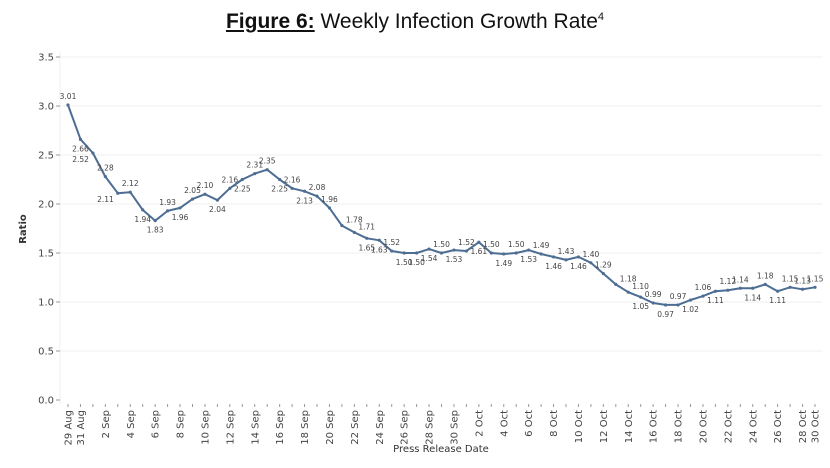 The width and height of the screenshot is (830, 468). I want to click on data-label: 1.46, so click(553, 266).